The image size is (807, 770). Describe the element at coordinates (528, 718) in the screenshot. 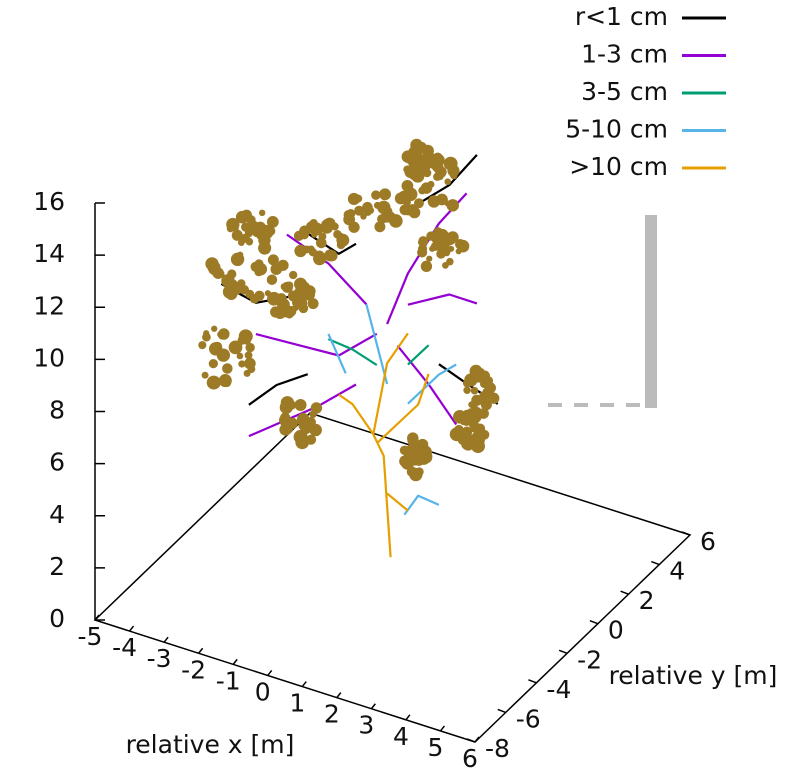

I see `y-tick-label: -6` at that location.